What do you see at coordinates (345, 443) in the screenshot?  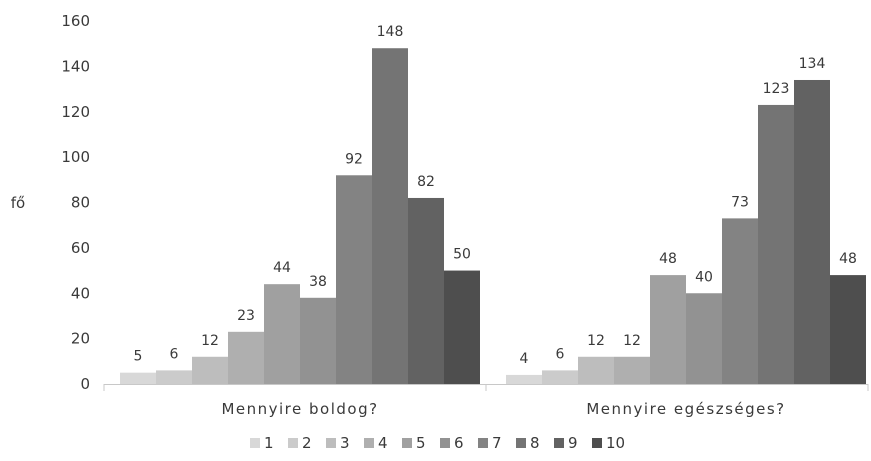 I see `legend-label: 3` at bounding box center [345, 443].